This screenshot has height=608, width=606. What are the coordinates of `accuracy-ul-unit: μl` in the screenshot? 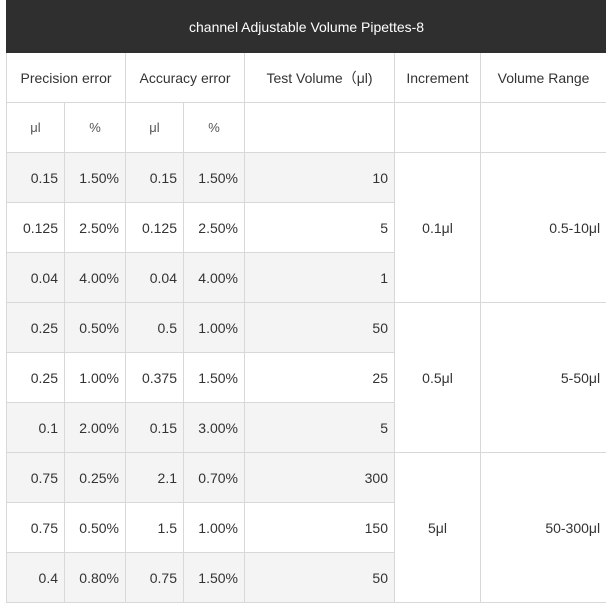 It's located at (154, 127).